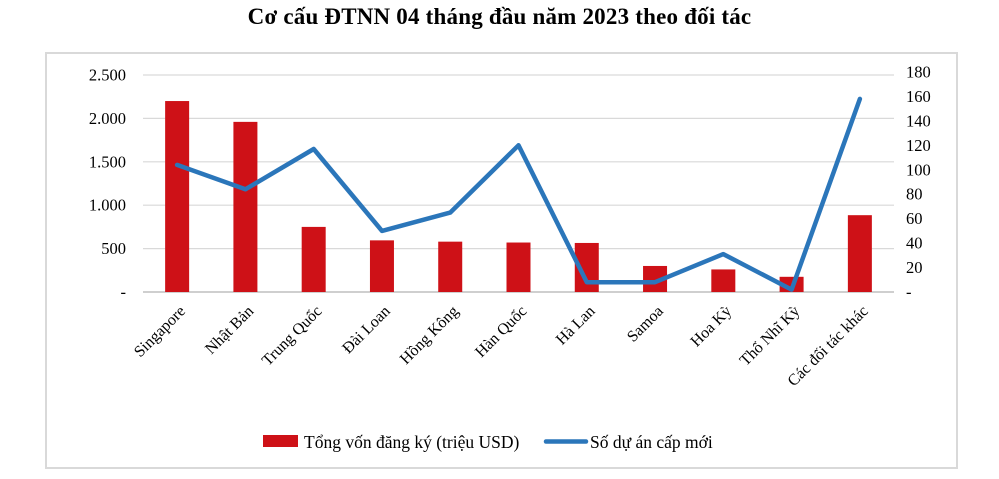  Describe the element at coordinates (280, 441) in the screenshot. I see `legend-bar-swatch` at that location.